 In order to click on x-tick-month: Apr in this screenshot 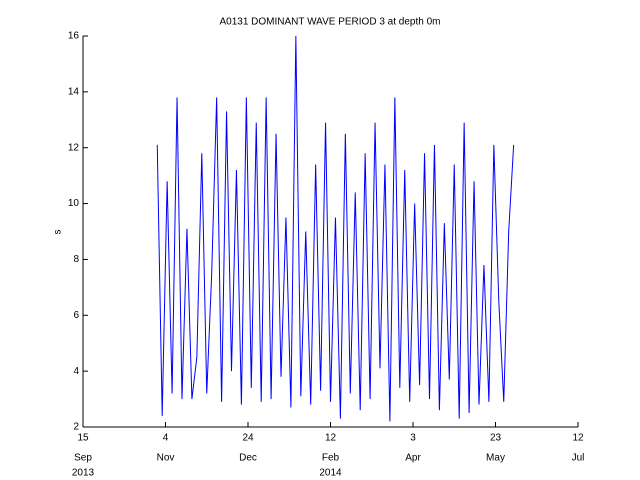, I will do `click(413, 458)`.